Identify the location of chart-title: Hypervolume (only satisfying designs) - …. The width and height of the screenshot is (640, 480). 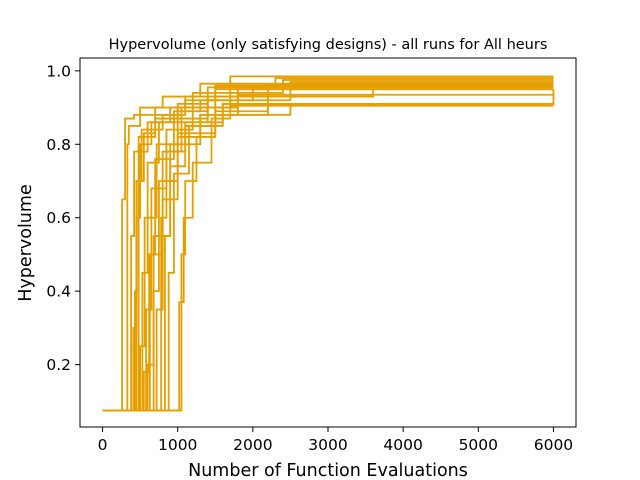
(328, 45).